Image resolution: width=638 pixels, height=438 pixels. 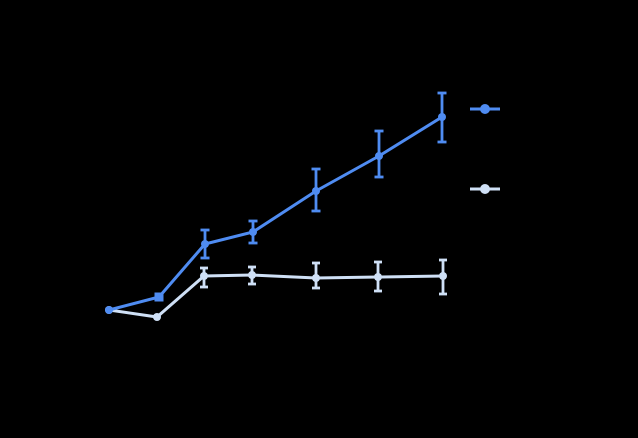 I want to click on legend, so click(x=485, y=149).